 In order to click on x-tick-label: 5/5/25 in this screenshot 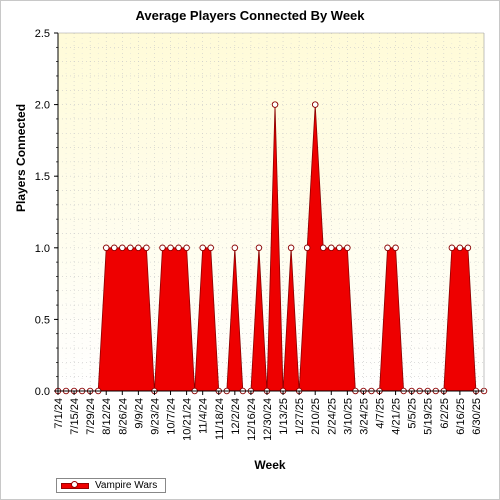, I will do `click(413, 413)`.